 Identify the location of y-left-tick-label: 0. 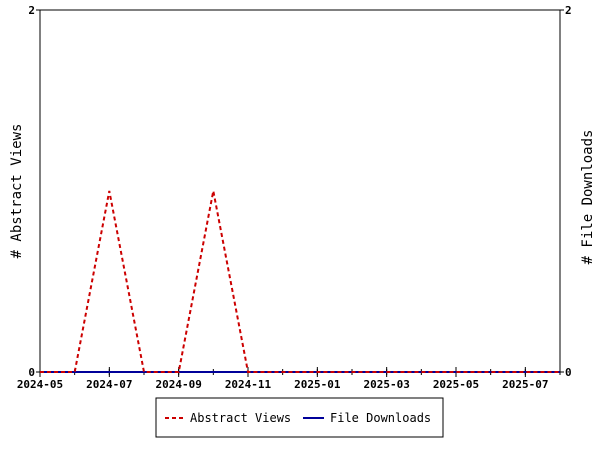
(31, 372).